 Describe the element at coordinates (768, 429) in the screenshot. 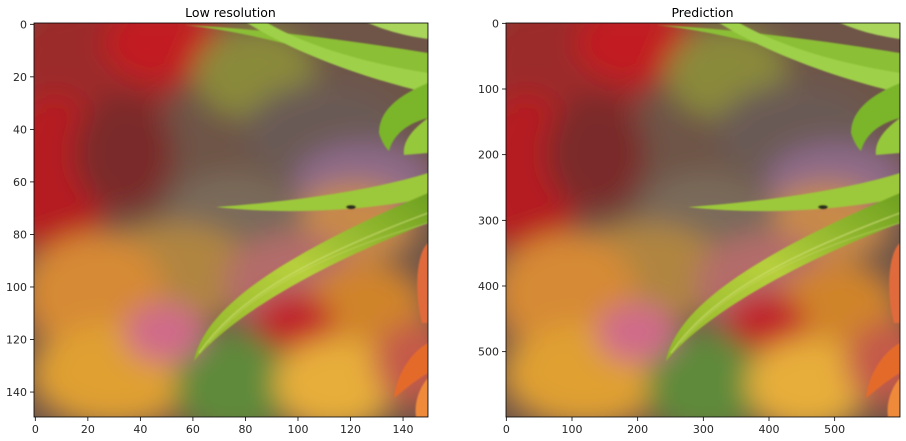

I see `x-tick-label: 400` at that location.